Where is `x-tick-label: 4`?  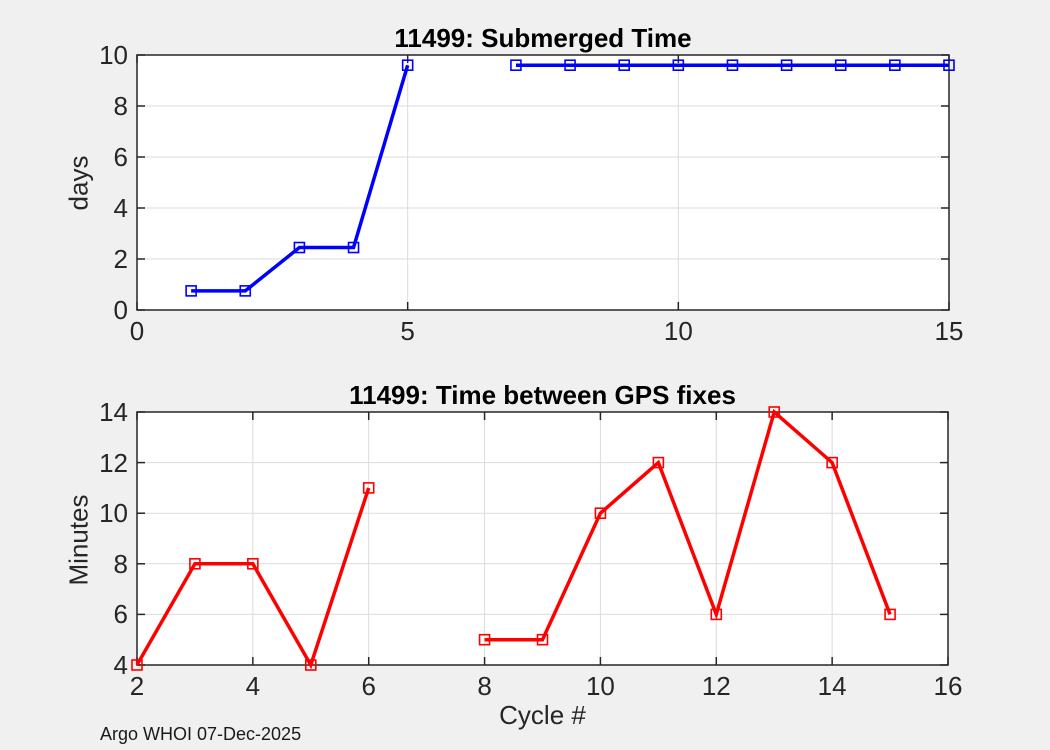 x-tick-label: 4 is located at coordinates (253, 686).